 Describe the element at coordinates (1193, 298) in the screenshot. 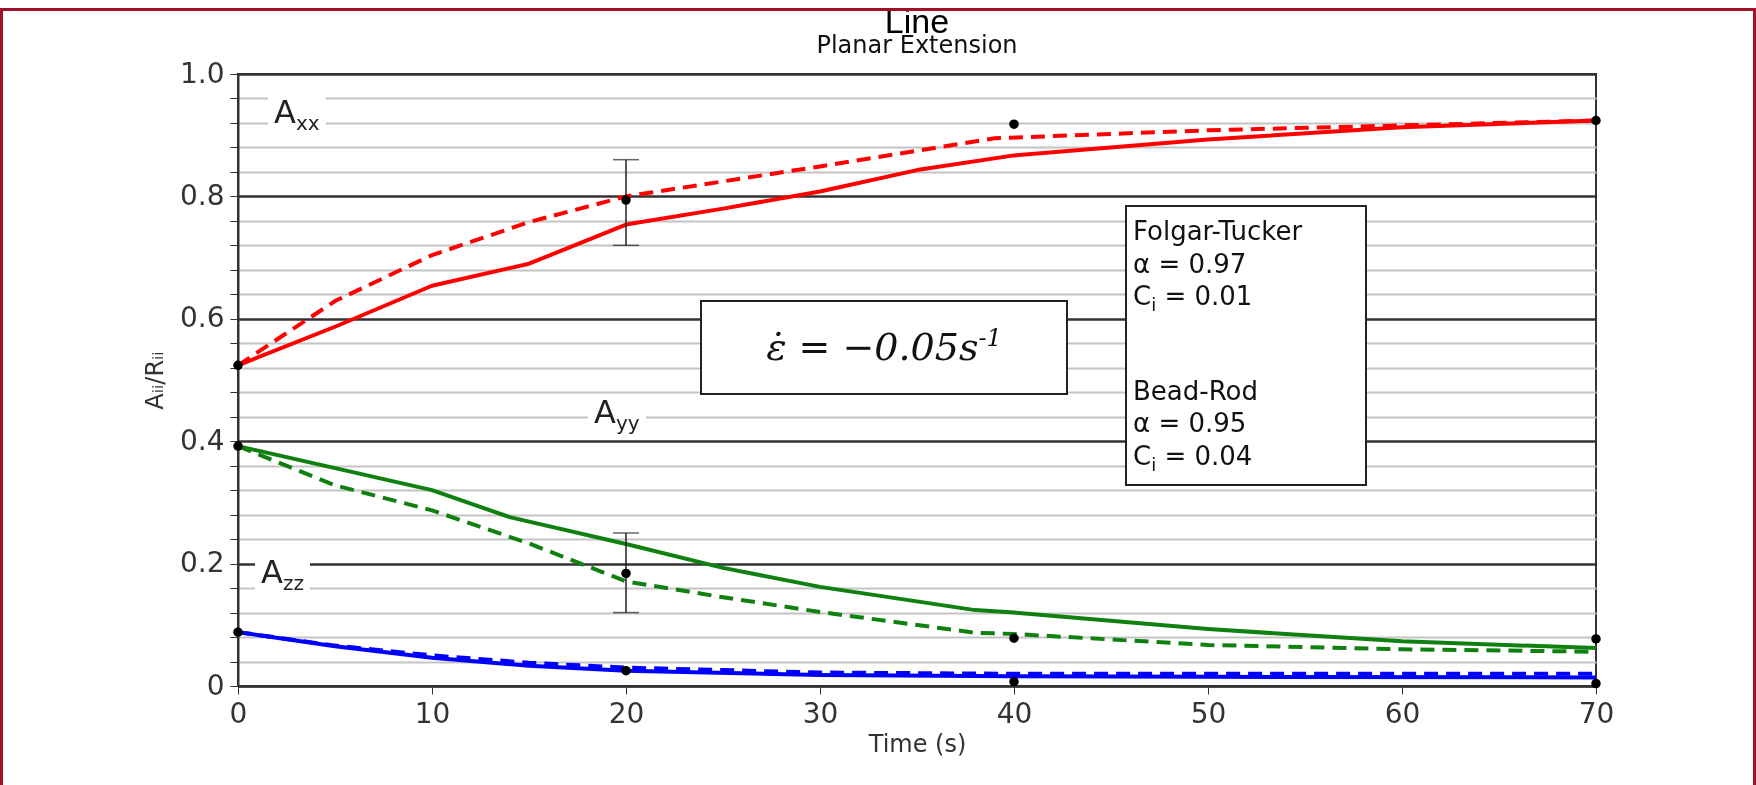

I see `annotation: C$_{i}$ = 0.01` at that location.